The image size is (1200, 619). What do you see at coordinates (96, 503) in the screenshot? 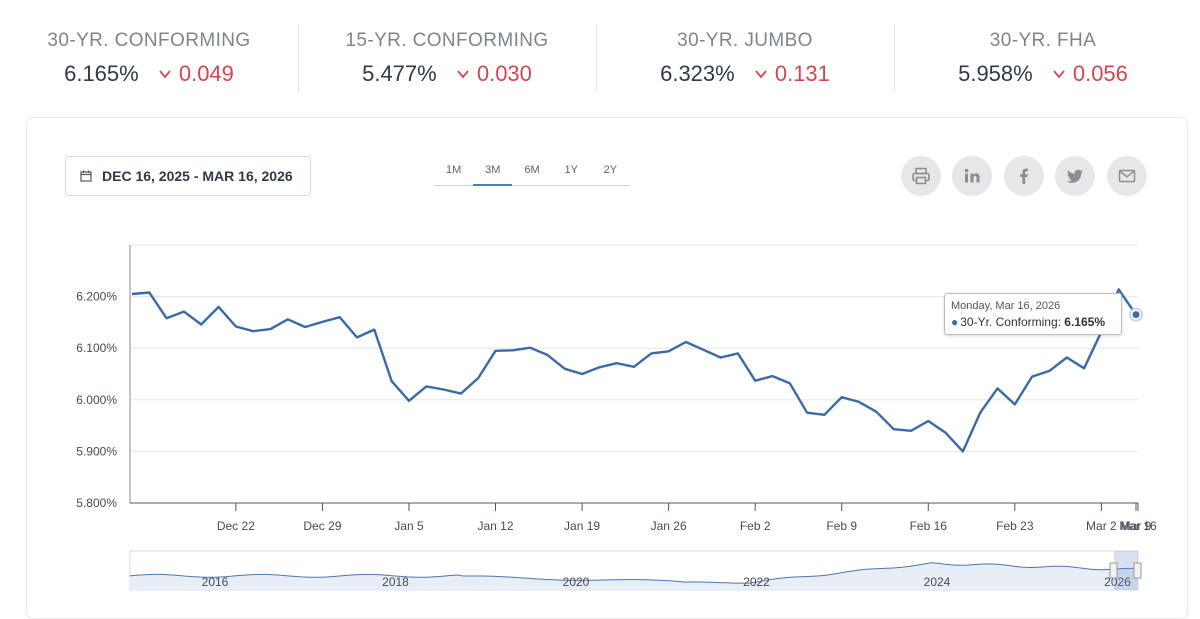
I see `y-tick-label: 5.800%` at bounding box center [96, 503].